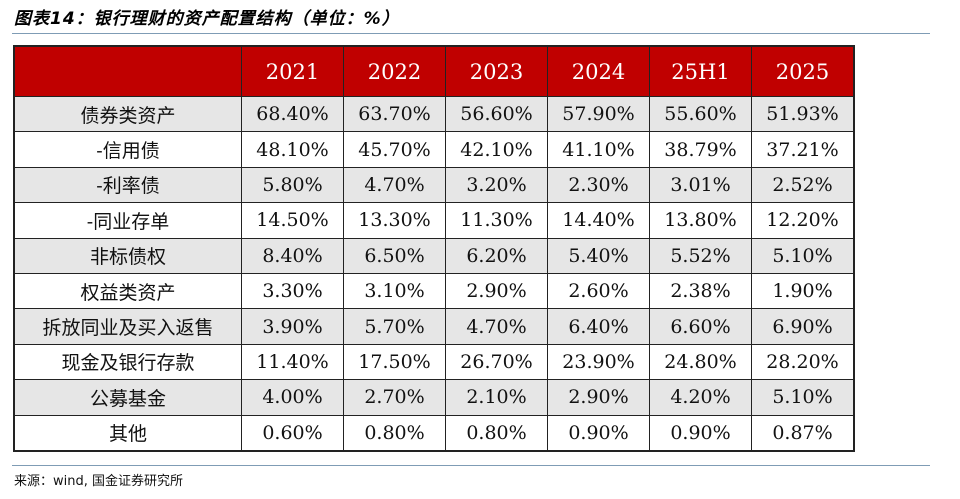 The image size is (960, 499). Describe the element at coordinates (496, 255) in the screenshot. I see `table-cell: 6.20%` at that location.